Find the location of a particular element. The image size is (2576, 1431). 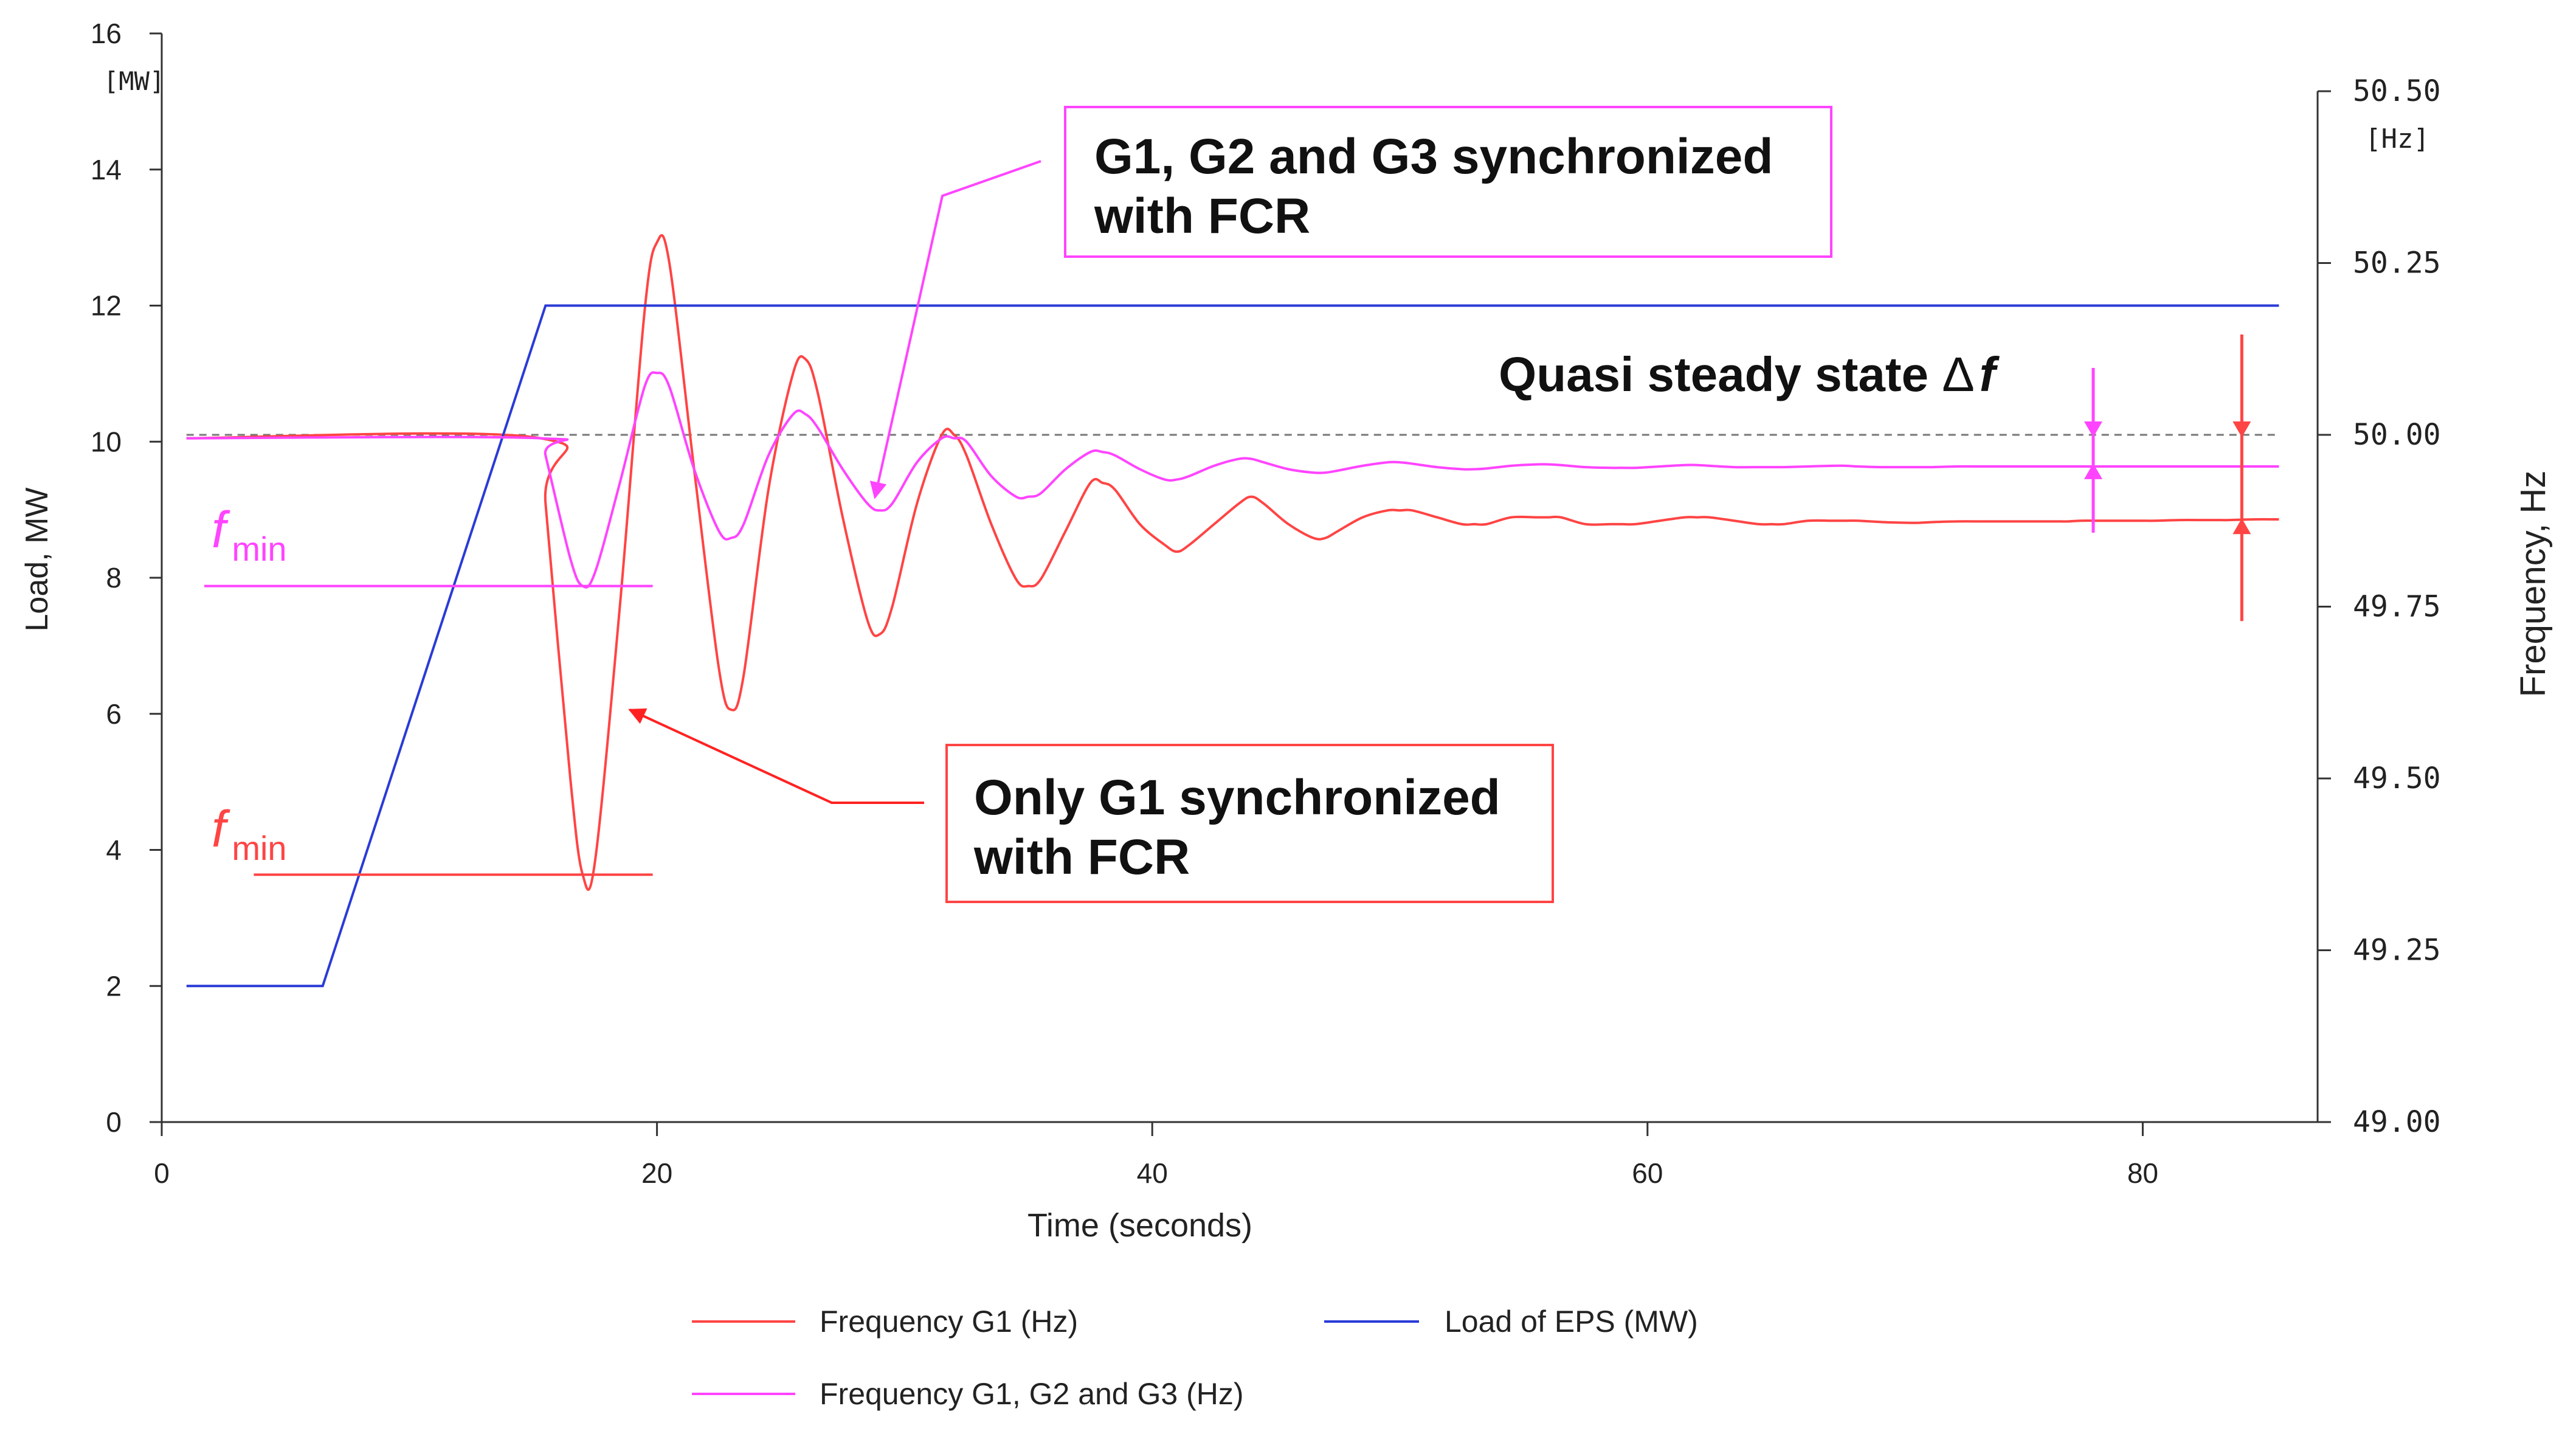

annotation-g1-line1: Only G1 synchronized is located at coordinates (1237, 797).